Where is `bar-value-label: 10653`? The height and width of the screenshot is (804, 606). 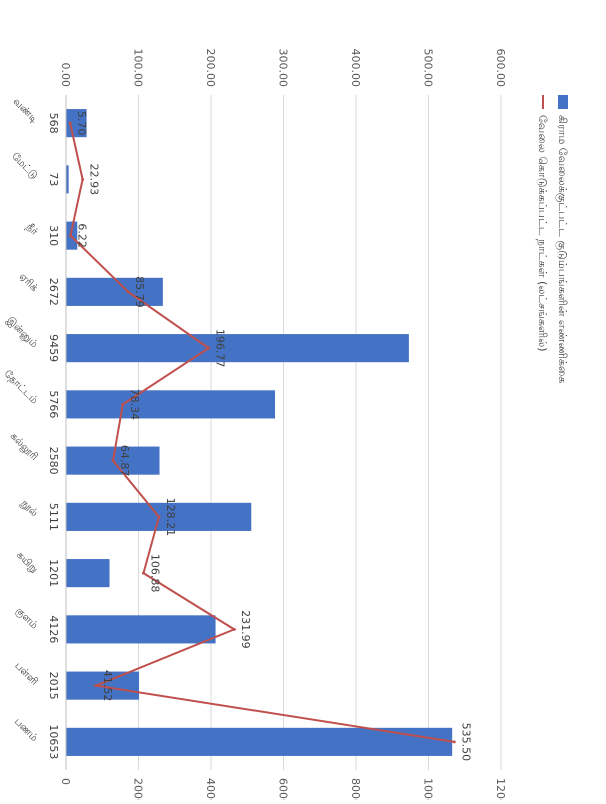 bar-value-label: 10653 is located at coordinates (53, 741).